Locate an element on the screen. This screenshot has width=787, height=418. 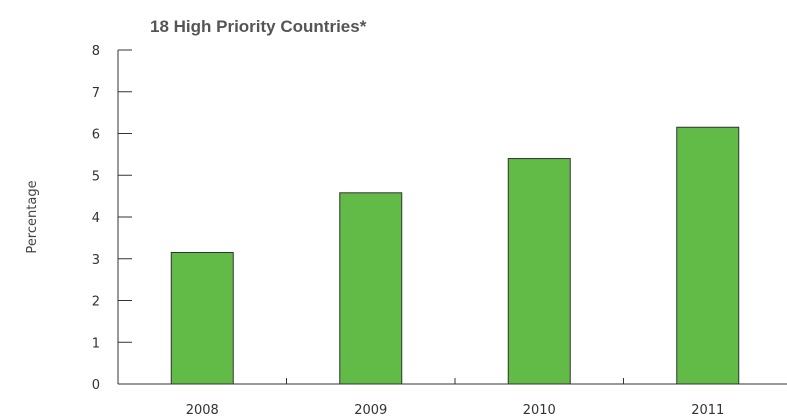
y-tick-label: 4 is located at coordinates (96, 218).